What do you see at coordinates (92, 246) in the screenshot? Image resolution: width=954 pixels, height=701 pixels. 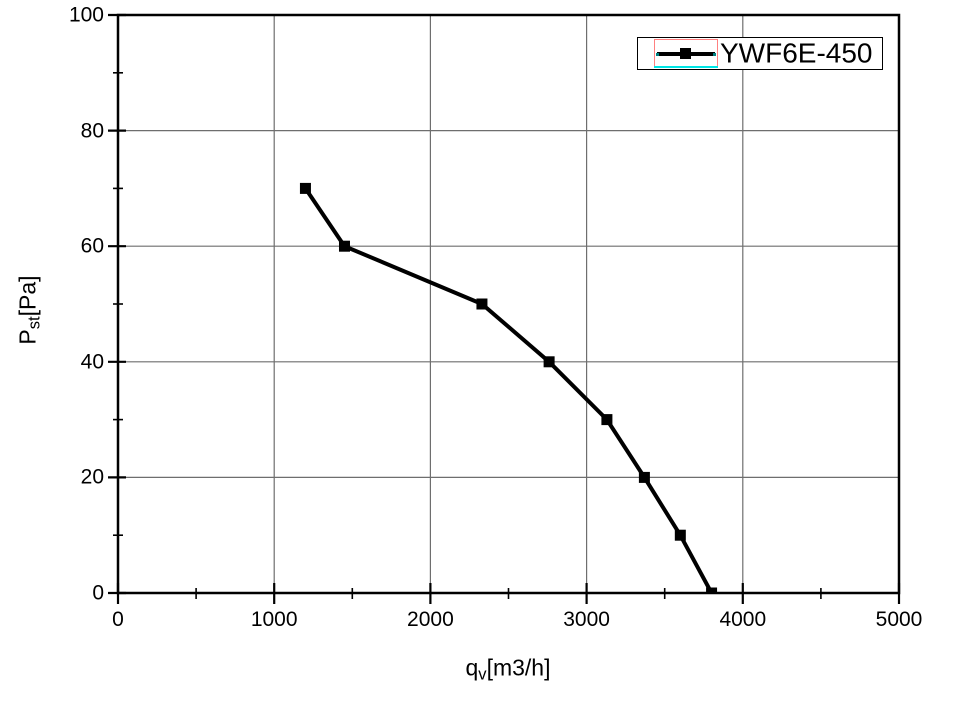 I see `y-tick-label: 60` at bounding box center [92, 246].